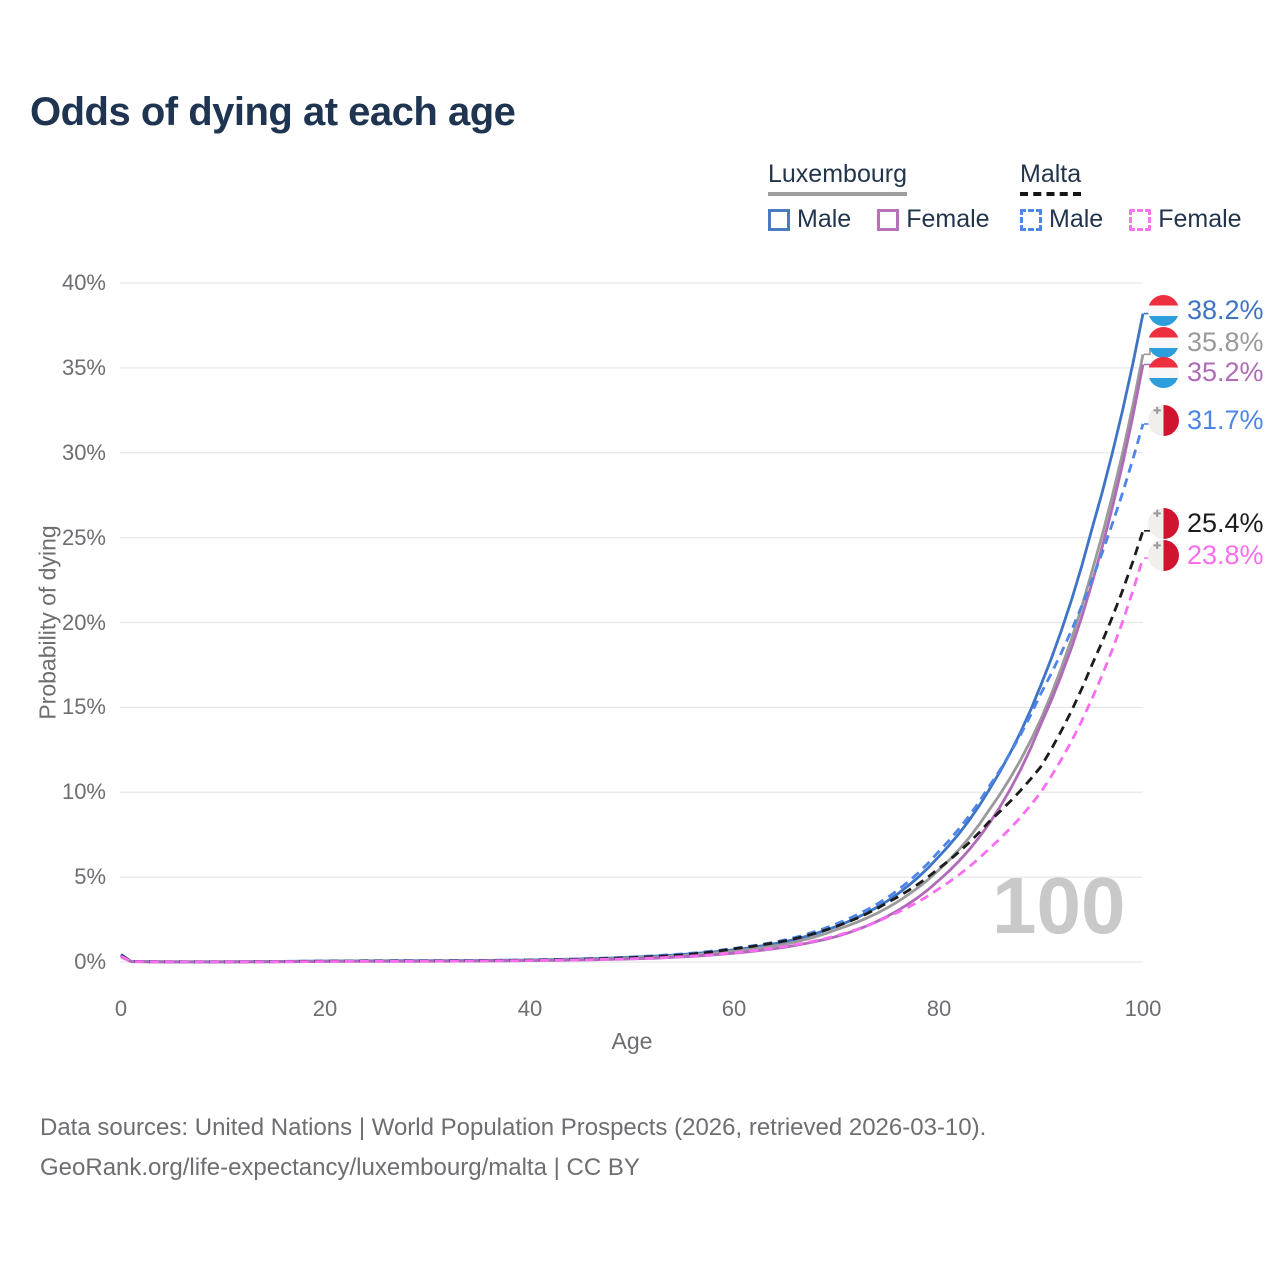 The image size is (1280, 1280). What do you see at coordinates (1206, 310) in the screenshot?
I see `end-label-luxembourg-male: 38.2%` at bounding box center [1206, 310].